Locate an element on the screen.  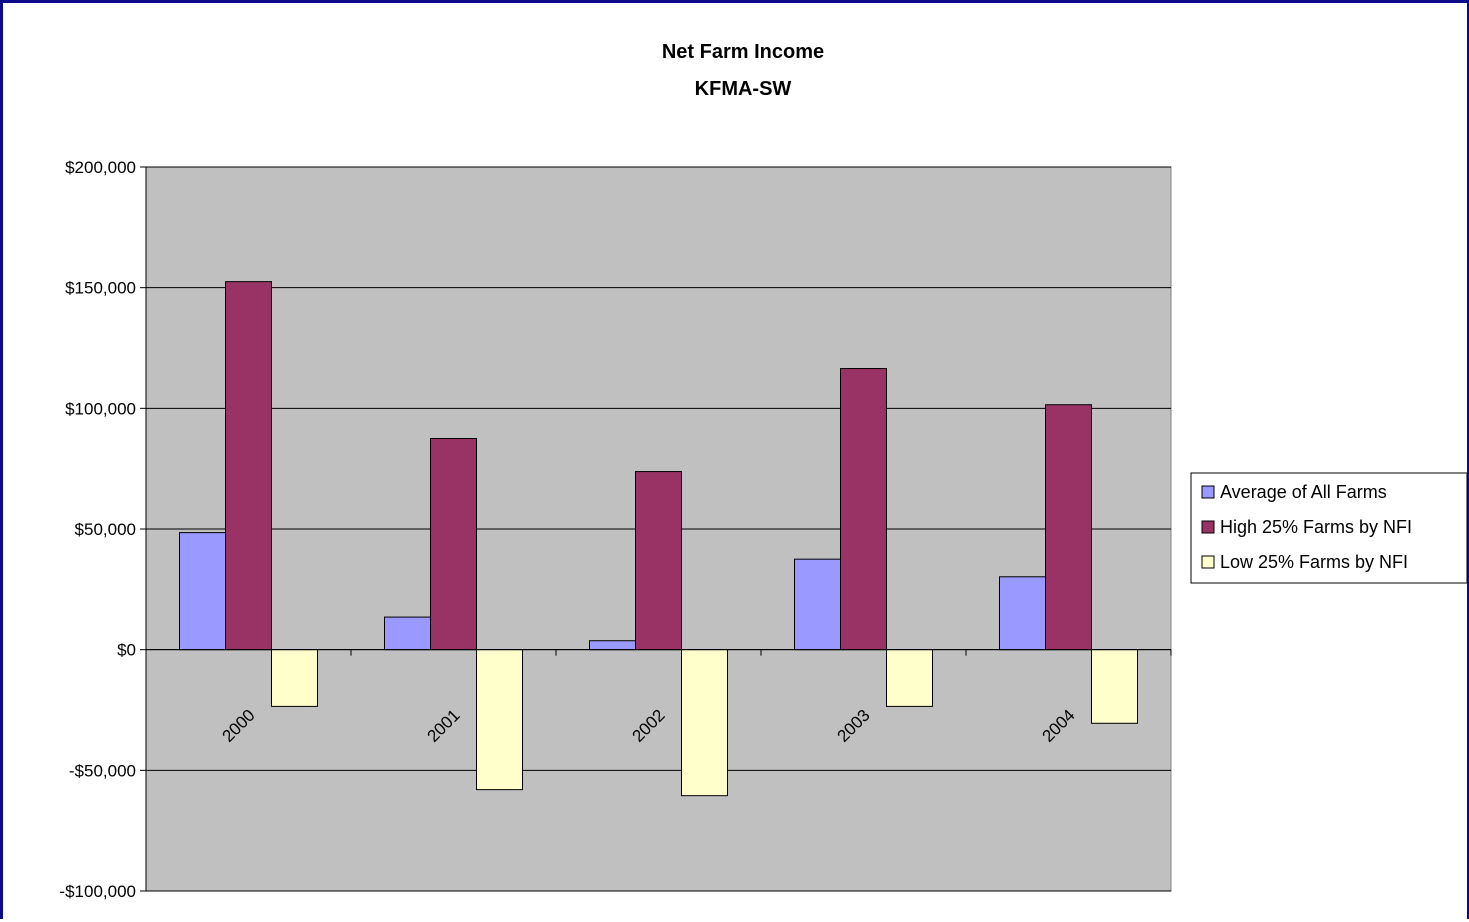
y-tick-label: $150,000 is located at coordinates (100, 288).